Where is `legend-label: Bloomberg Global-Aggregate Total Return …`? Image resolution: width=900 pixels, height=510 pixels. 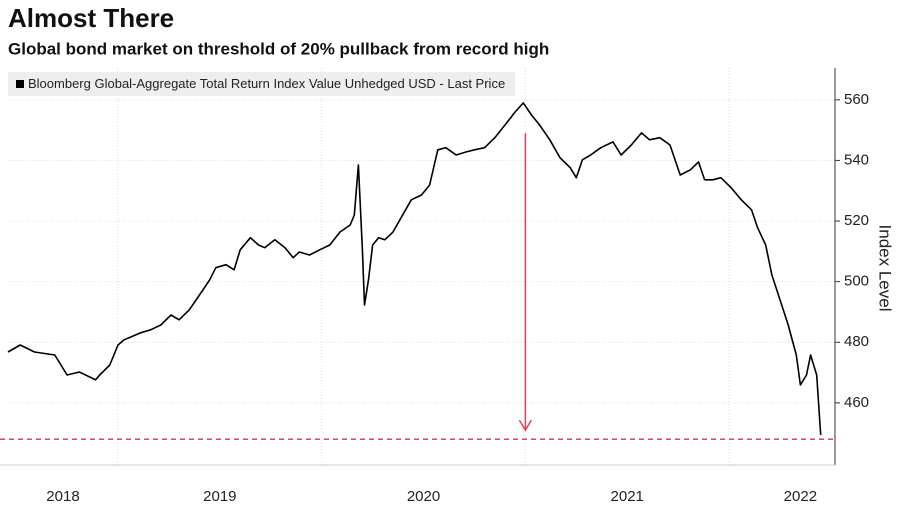
legend-label: Bloomberg Global-Aggregate Total Return … is located at coordinates (266, 83).